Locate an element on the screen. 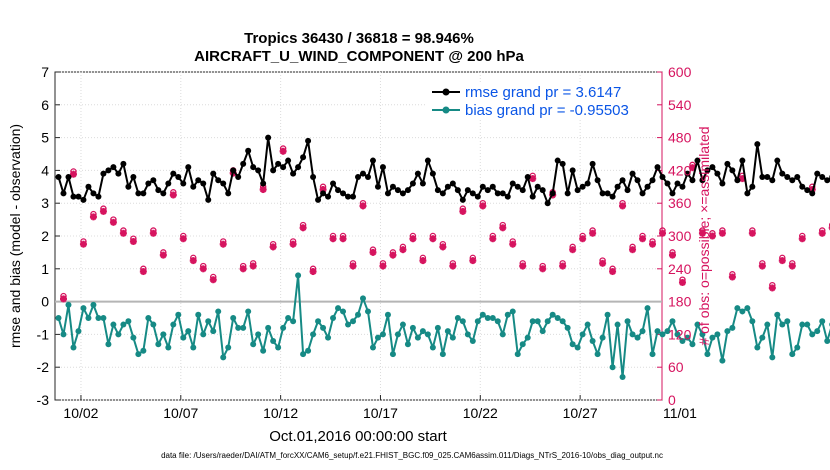  y-left-tick-label: 2 is located at coordinates (45, 236).